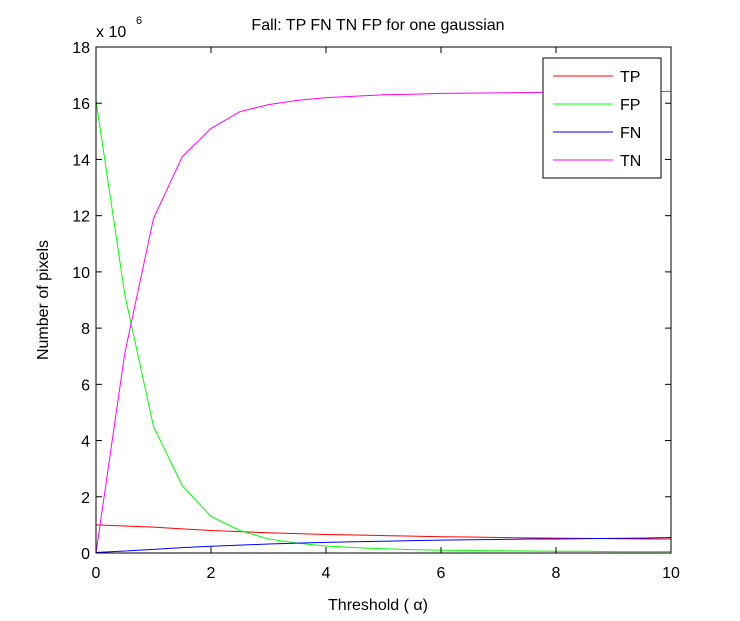 This screenshot has width=740, height=621. What do you see at coordinates (383, 545) in the screenshot?
I see `series-line-fn` at bounding box center [383, 545].